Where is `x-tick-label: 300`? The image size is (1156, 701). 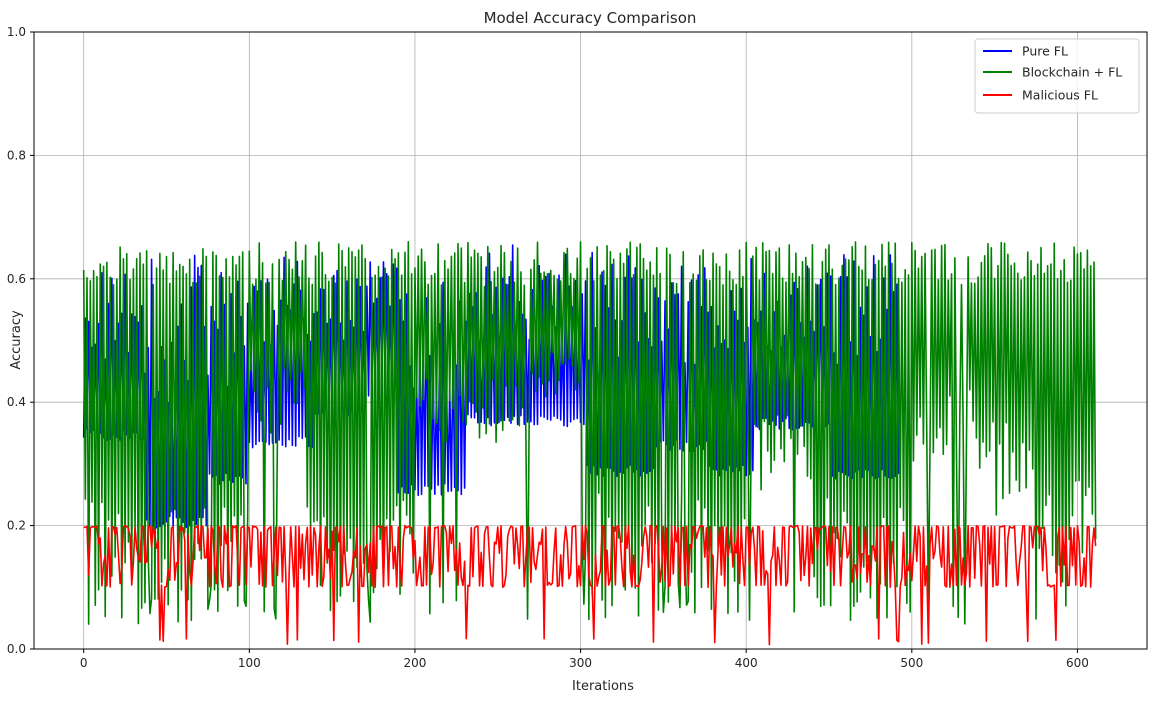
x-tick-label: 300 is located at coordinates (580, 663).